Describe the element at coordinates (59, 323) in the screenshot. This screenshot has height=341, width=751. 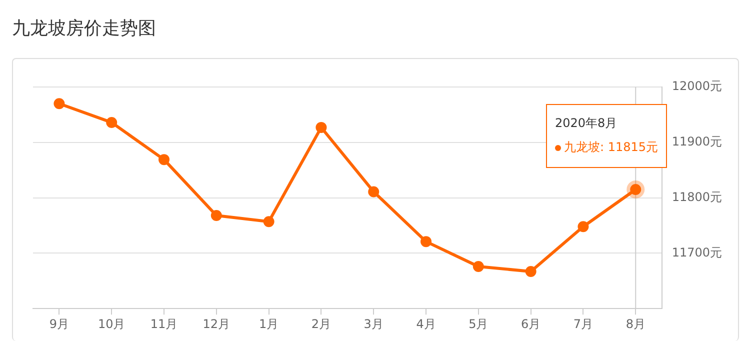
I see `x-tick-label: 9月` at that location.